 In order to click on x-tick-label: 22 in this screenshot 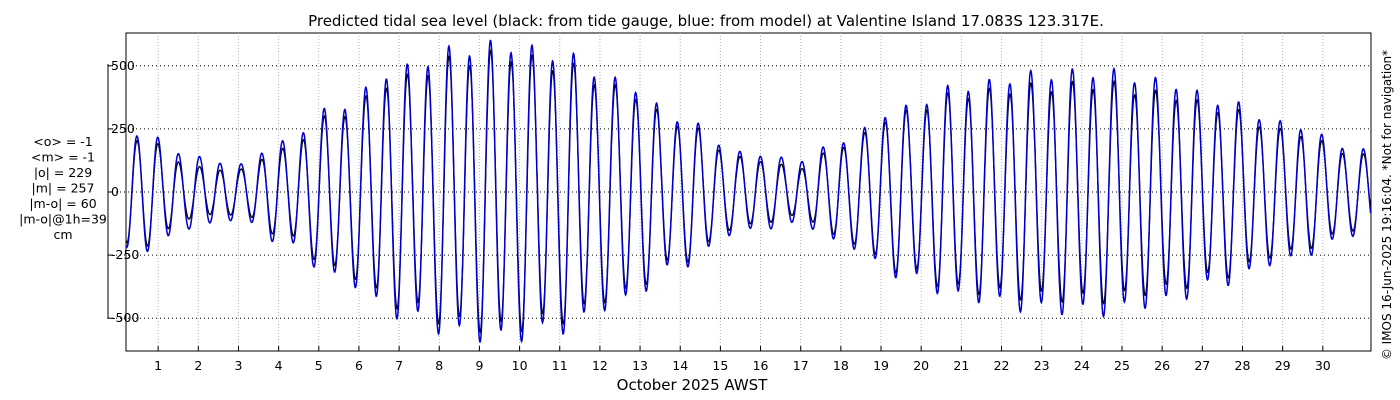, I will do `click(1002, 365)`.